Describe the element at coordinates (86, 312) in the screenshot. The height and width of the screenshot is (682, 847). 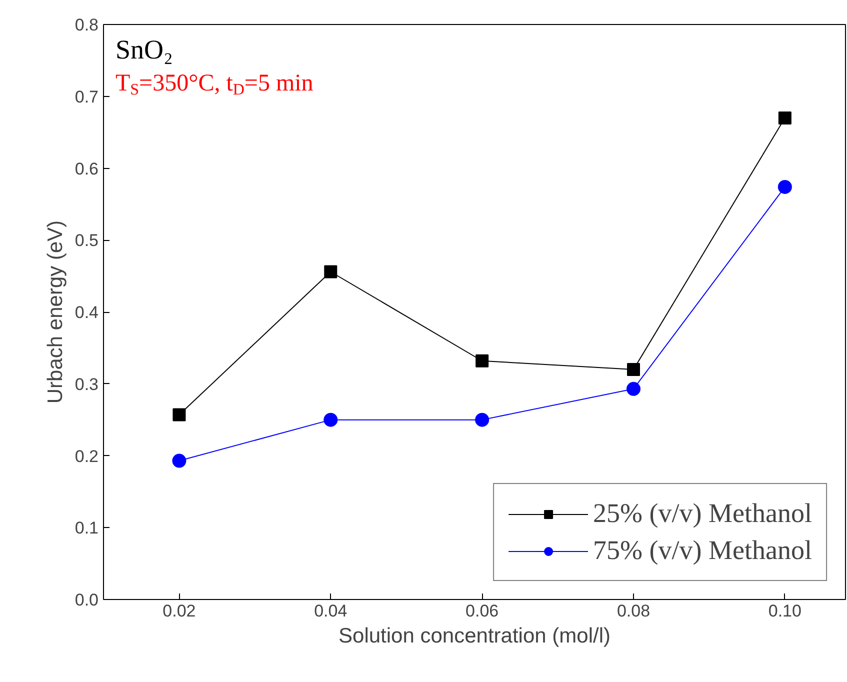
I see `y-tick-label: 0.4` at that location.